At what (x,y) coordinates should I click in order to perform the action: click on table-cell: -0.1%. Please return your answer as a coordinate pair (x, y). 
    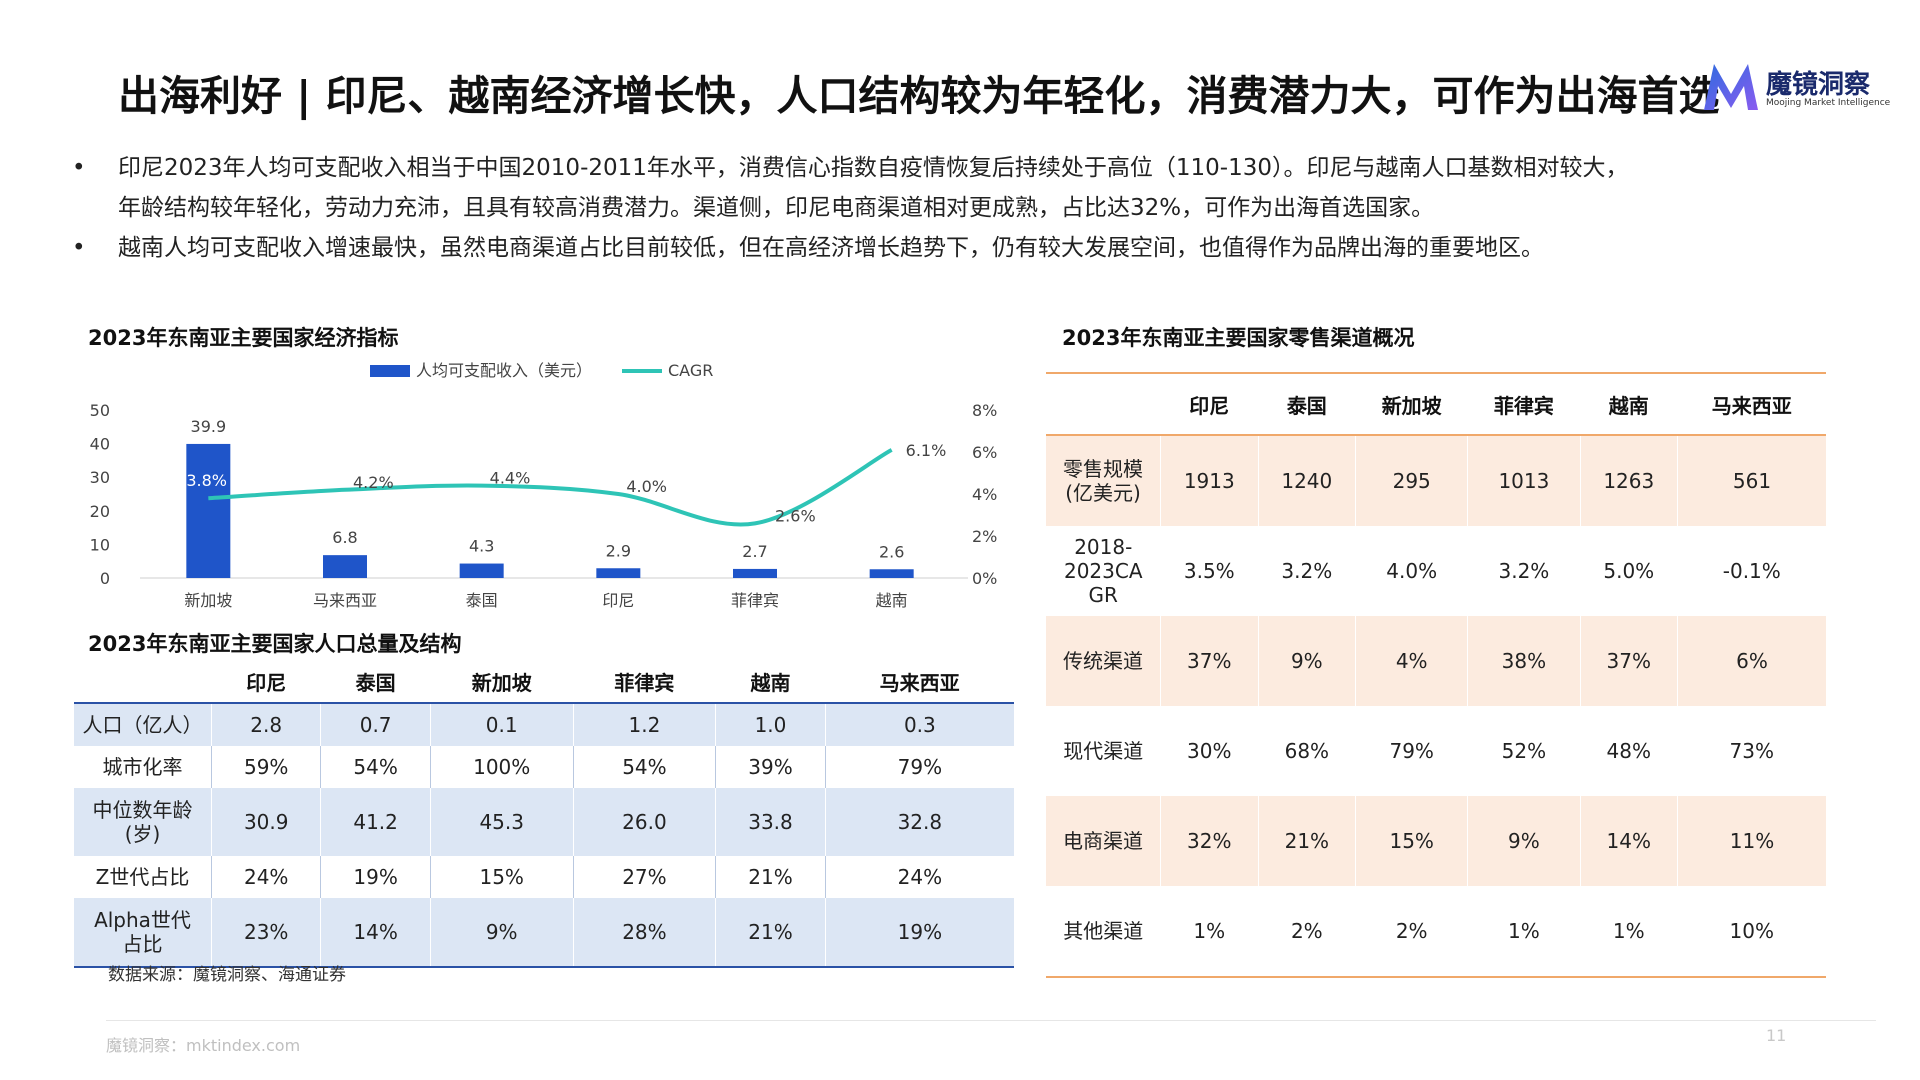
    Looking at the image, I should click on (1751, 571).